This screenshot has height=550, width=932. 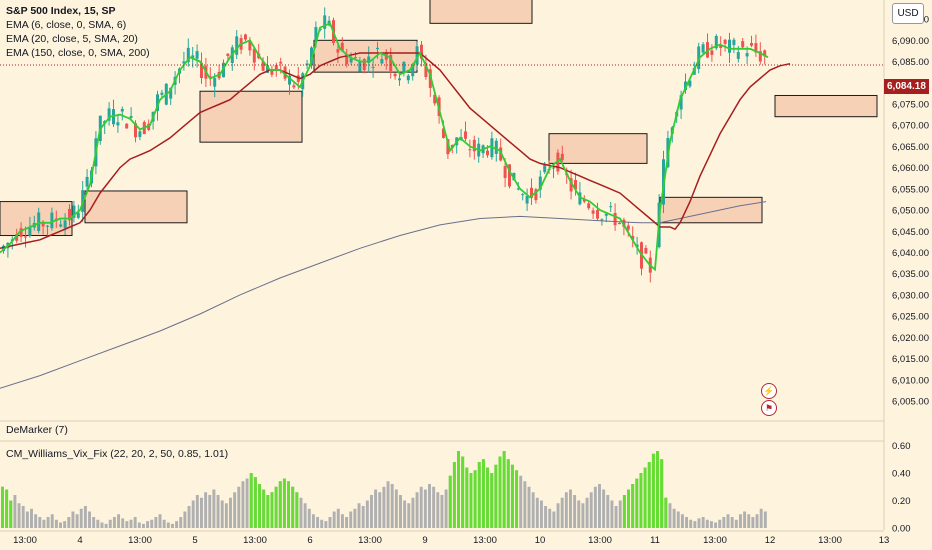 What do you see at coordinates (72, 39) in the screenshot?
I see `ema20-legend: EMA (20, close, 5, SMA, 20)` at bounding box center [72, 39].